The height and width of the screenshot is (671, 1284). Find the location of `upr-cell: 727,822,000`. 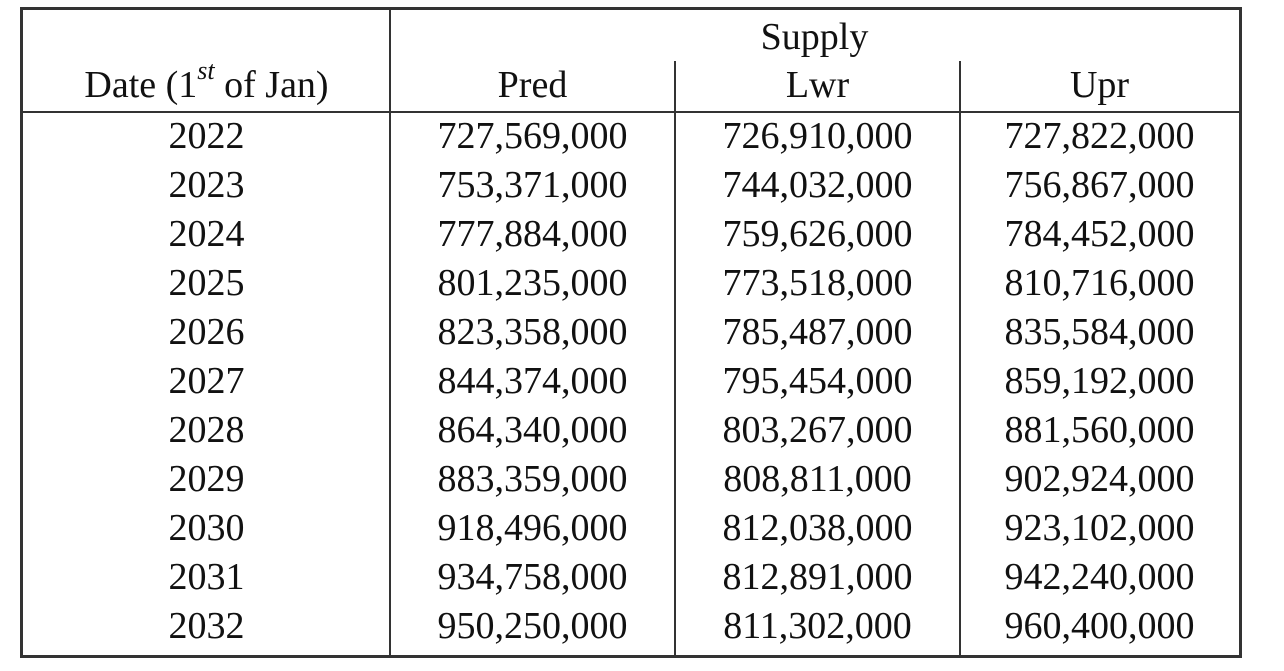

upr-cell: 727,822,000 is located at coordinates (1099, 136).